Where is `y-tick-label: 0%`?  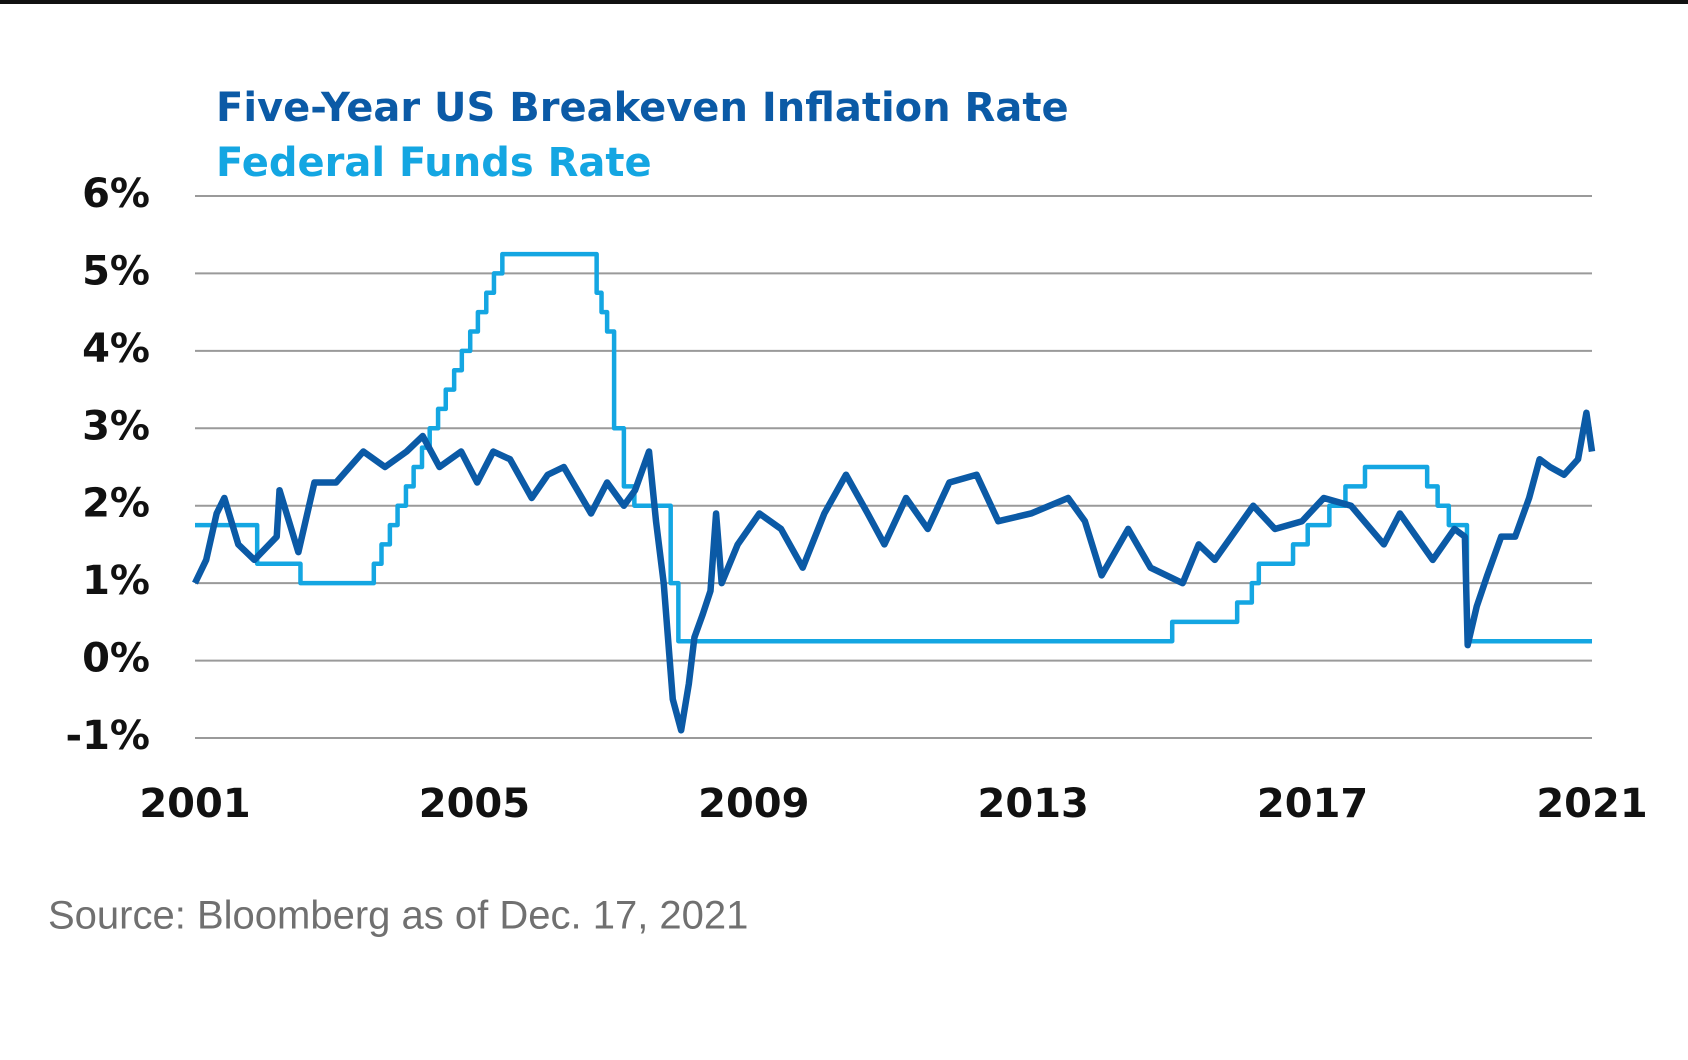 y-tick-label: 0% is located at coordinates (116, 659).